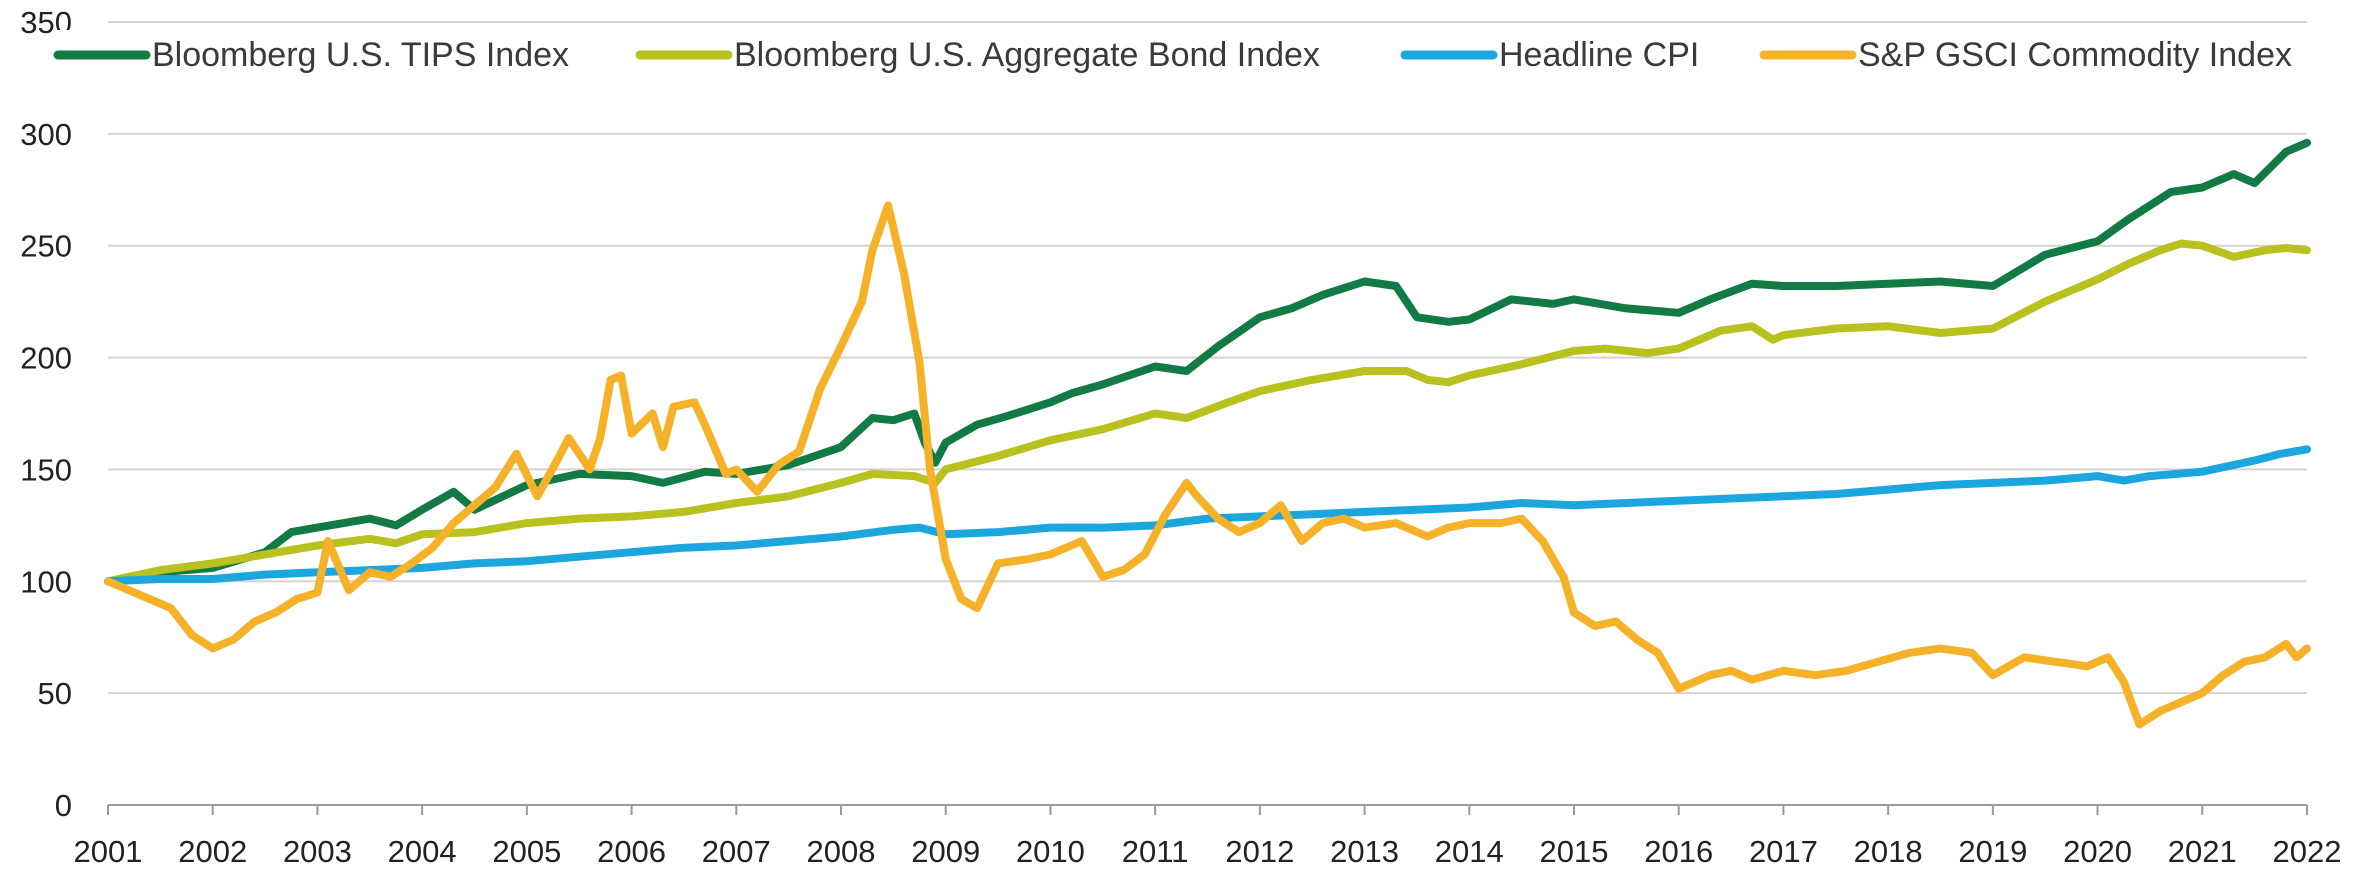 This screenshot has width=2355, height=880. Describe the element at coordinates (212, 851) in the screenshot. I see `x-tick-label: 2002` at that location.